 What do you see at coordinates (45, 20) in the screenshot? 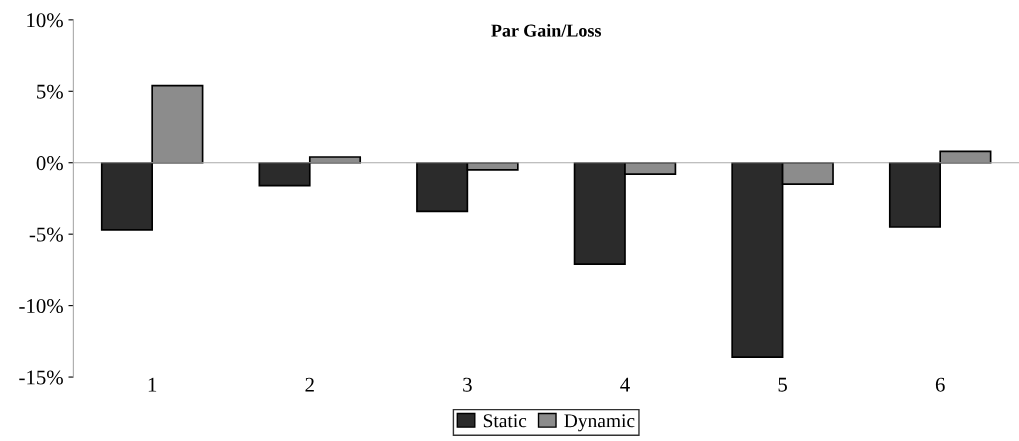
I see `y-tick-label: 10%` at bounding box center [45, 20].